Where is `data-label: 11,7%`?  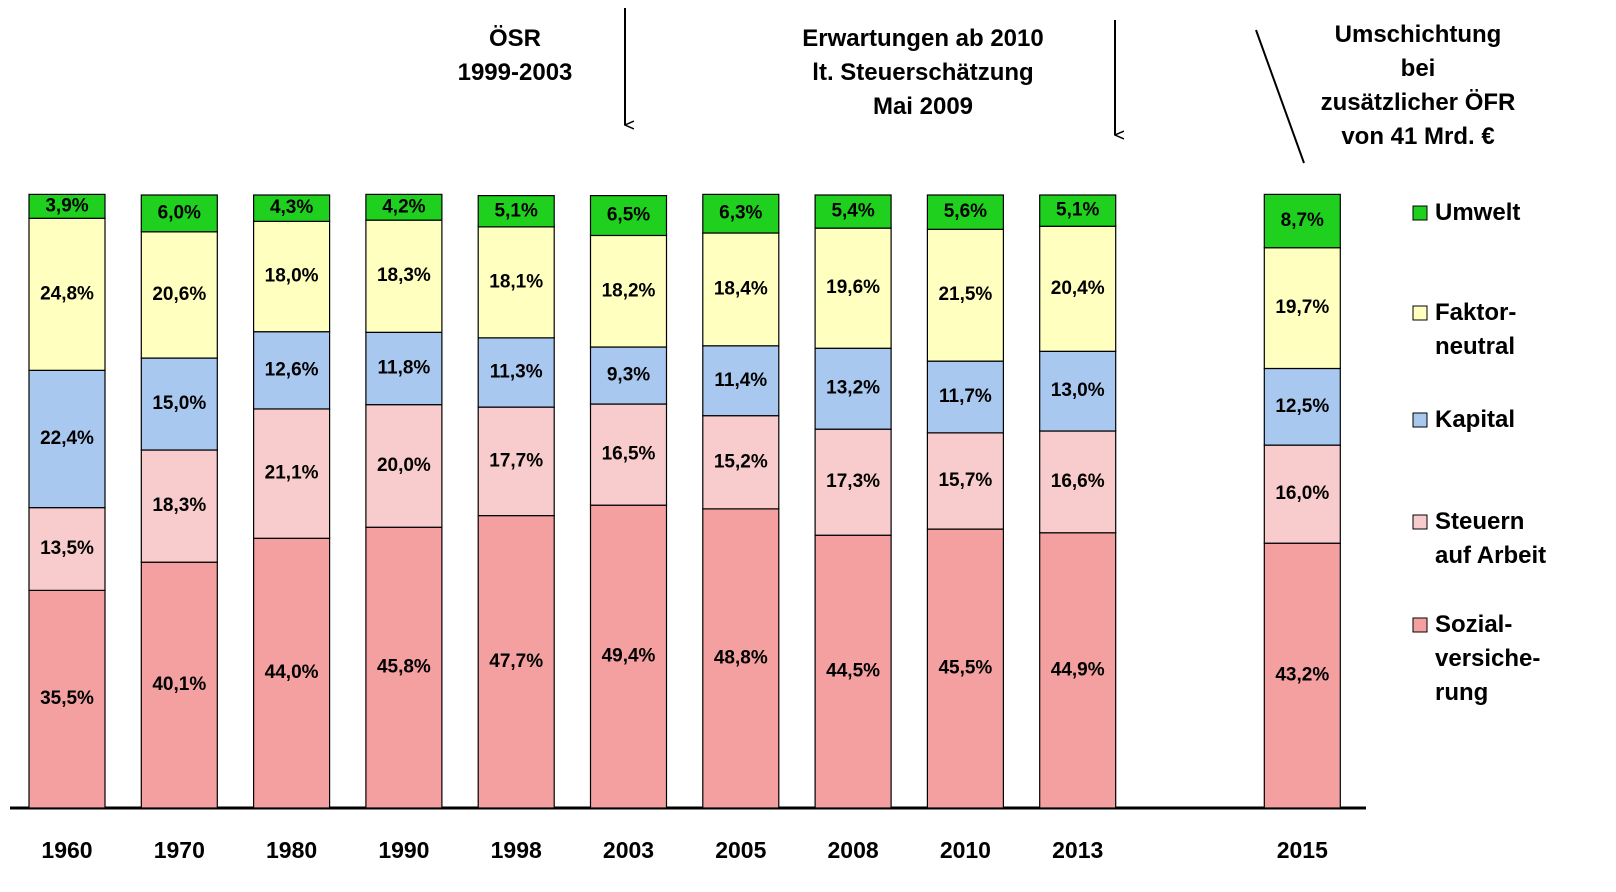 data-label: 11,7% is located at coordinates (965, 396).